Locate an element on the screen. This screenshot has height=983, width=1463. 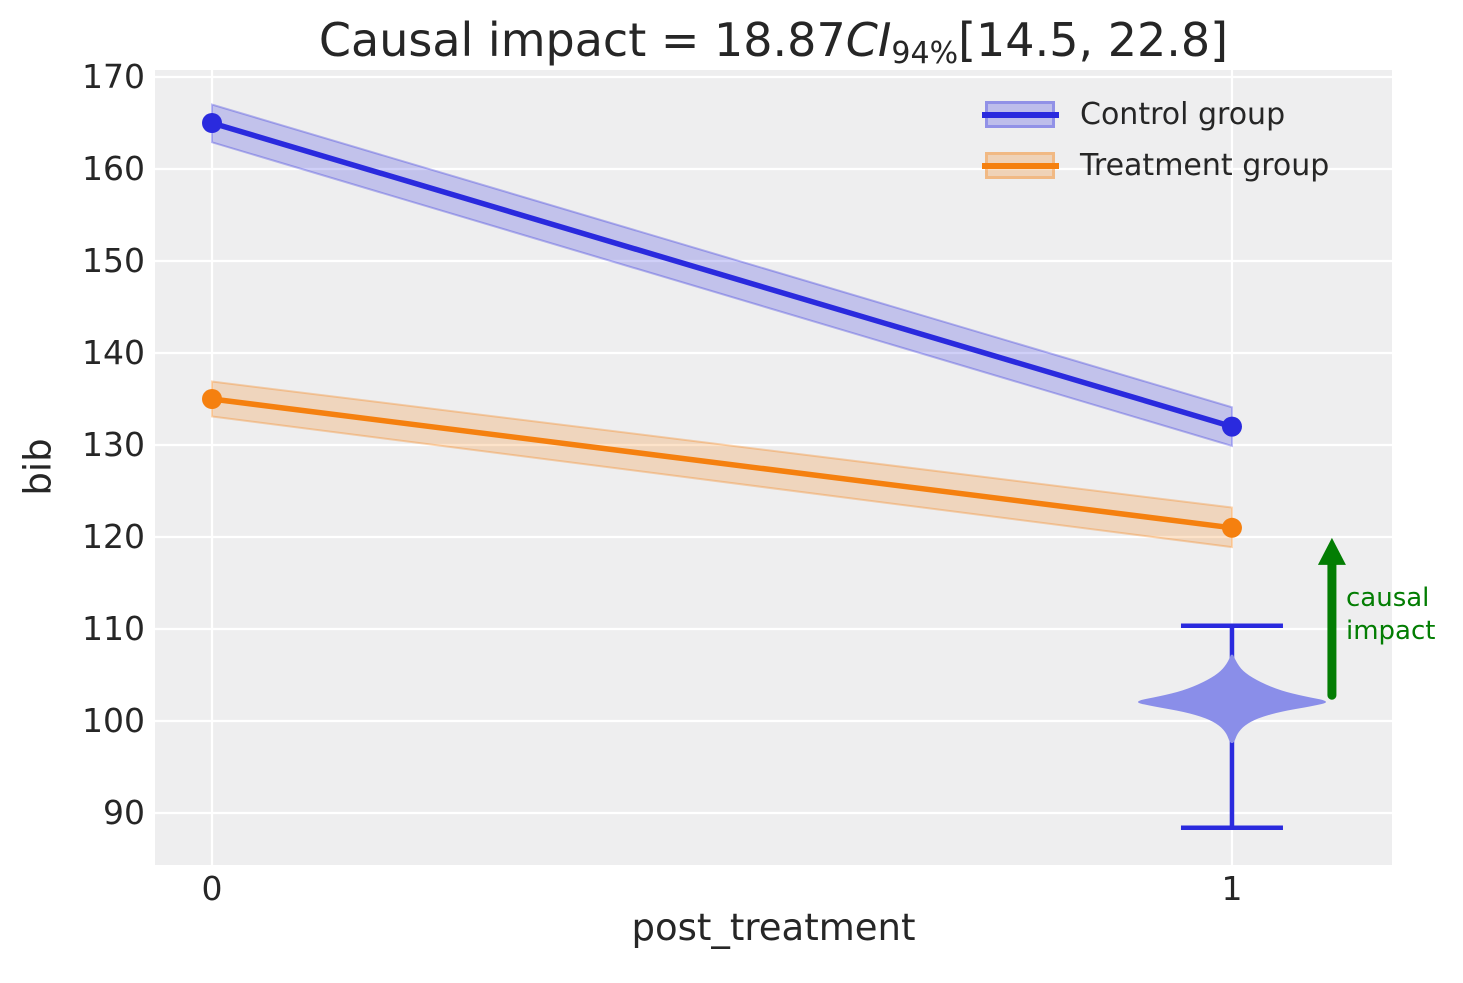
y-tick-label: 130 is located at coordinates (113, 444).